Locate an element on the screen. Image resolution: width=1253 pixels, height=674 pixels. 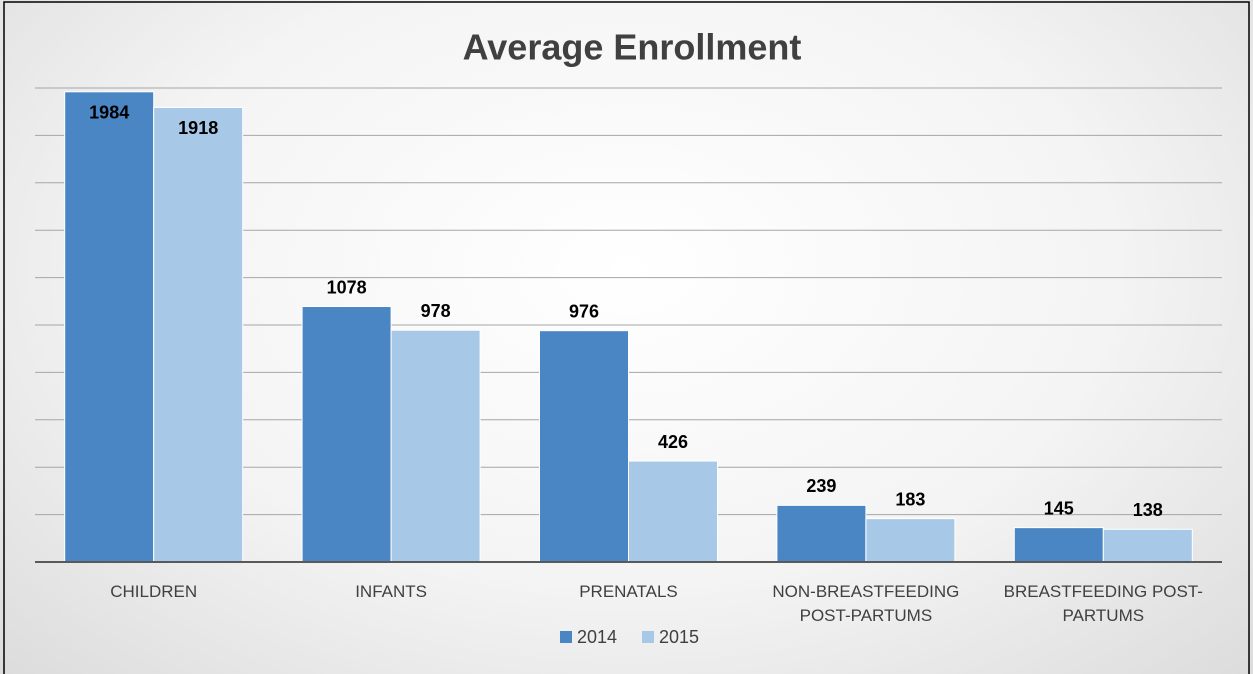
data-label: 978 is located at coordinates (436, 311).